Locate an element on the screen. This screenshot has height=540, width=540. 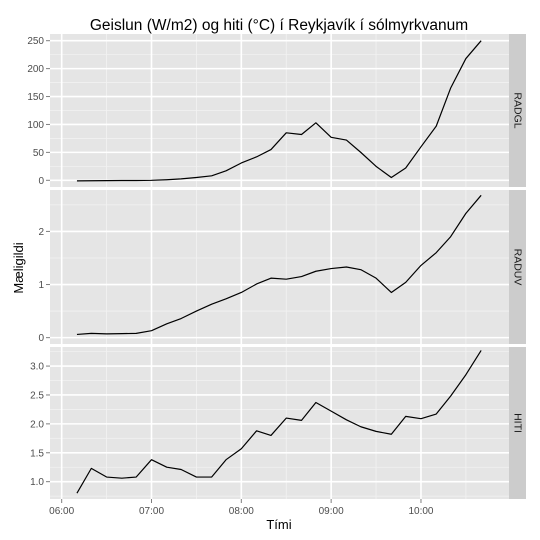
y-tick-label: 150 is located at coordinates (35, 97).